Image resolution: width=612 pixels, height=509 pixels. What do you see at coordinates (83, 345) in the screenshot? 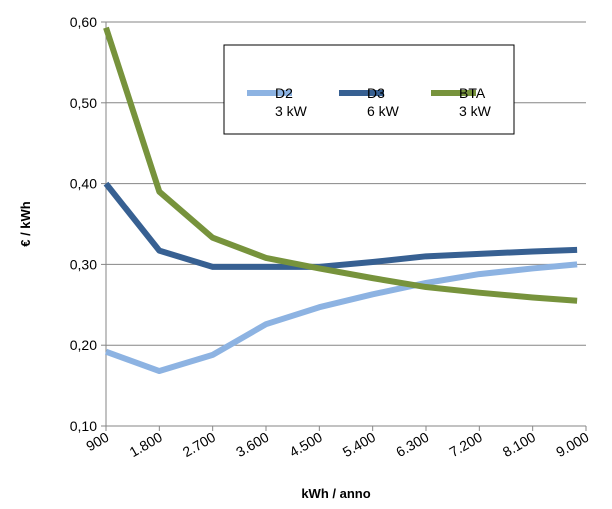
I see `y-tick-label: 0,20` at bounding box center [83, 345].